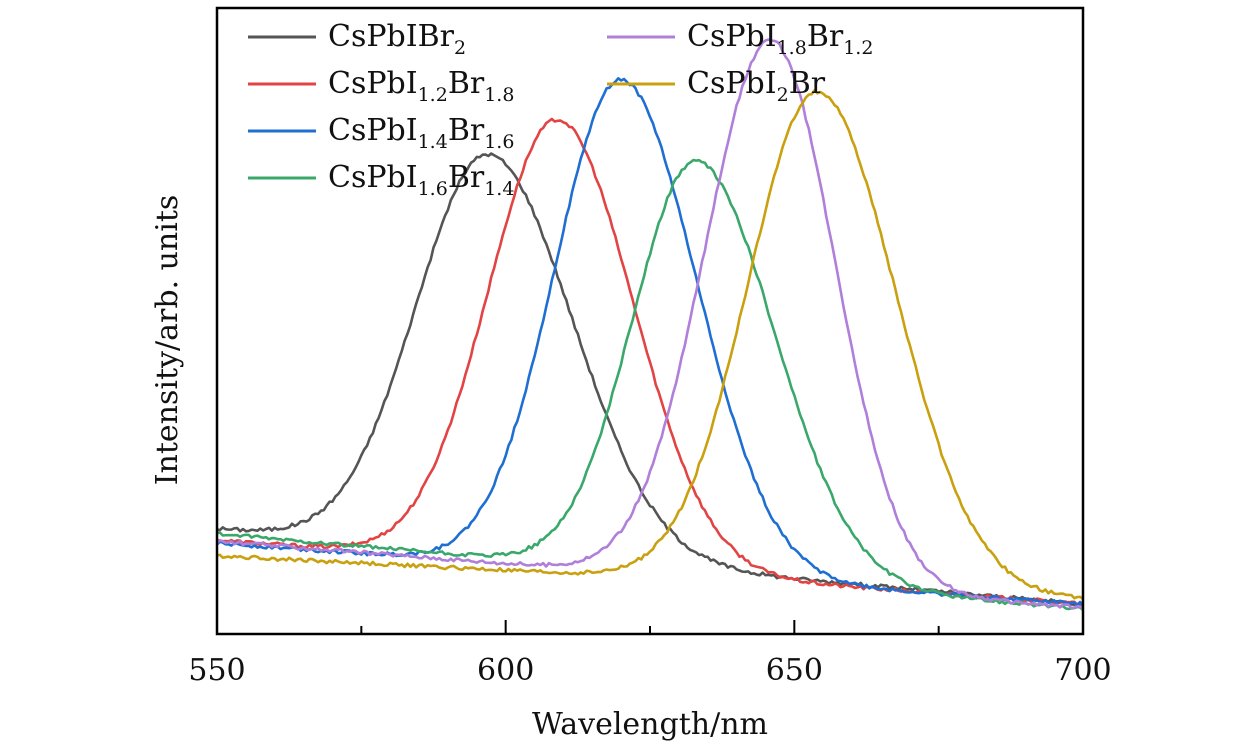 Image resolution: width=1260 pixels, height=752 pixels. What do you see at coordinates (1082, 670) in the screenshot?
I see `x-tick-label: 700` at bounding box center [1082, 670].